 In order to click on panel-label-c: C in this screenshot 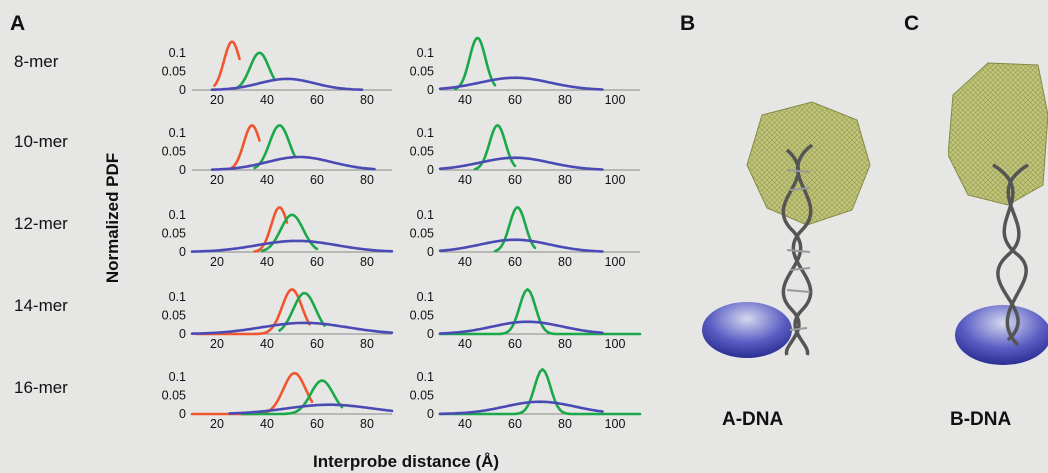, I will do `click(912, 23)`.